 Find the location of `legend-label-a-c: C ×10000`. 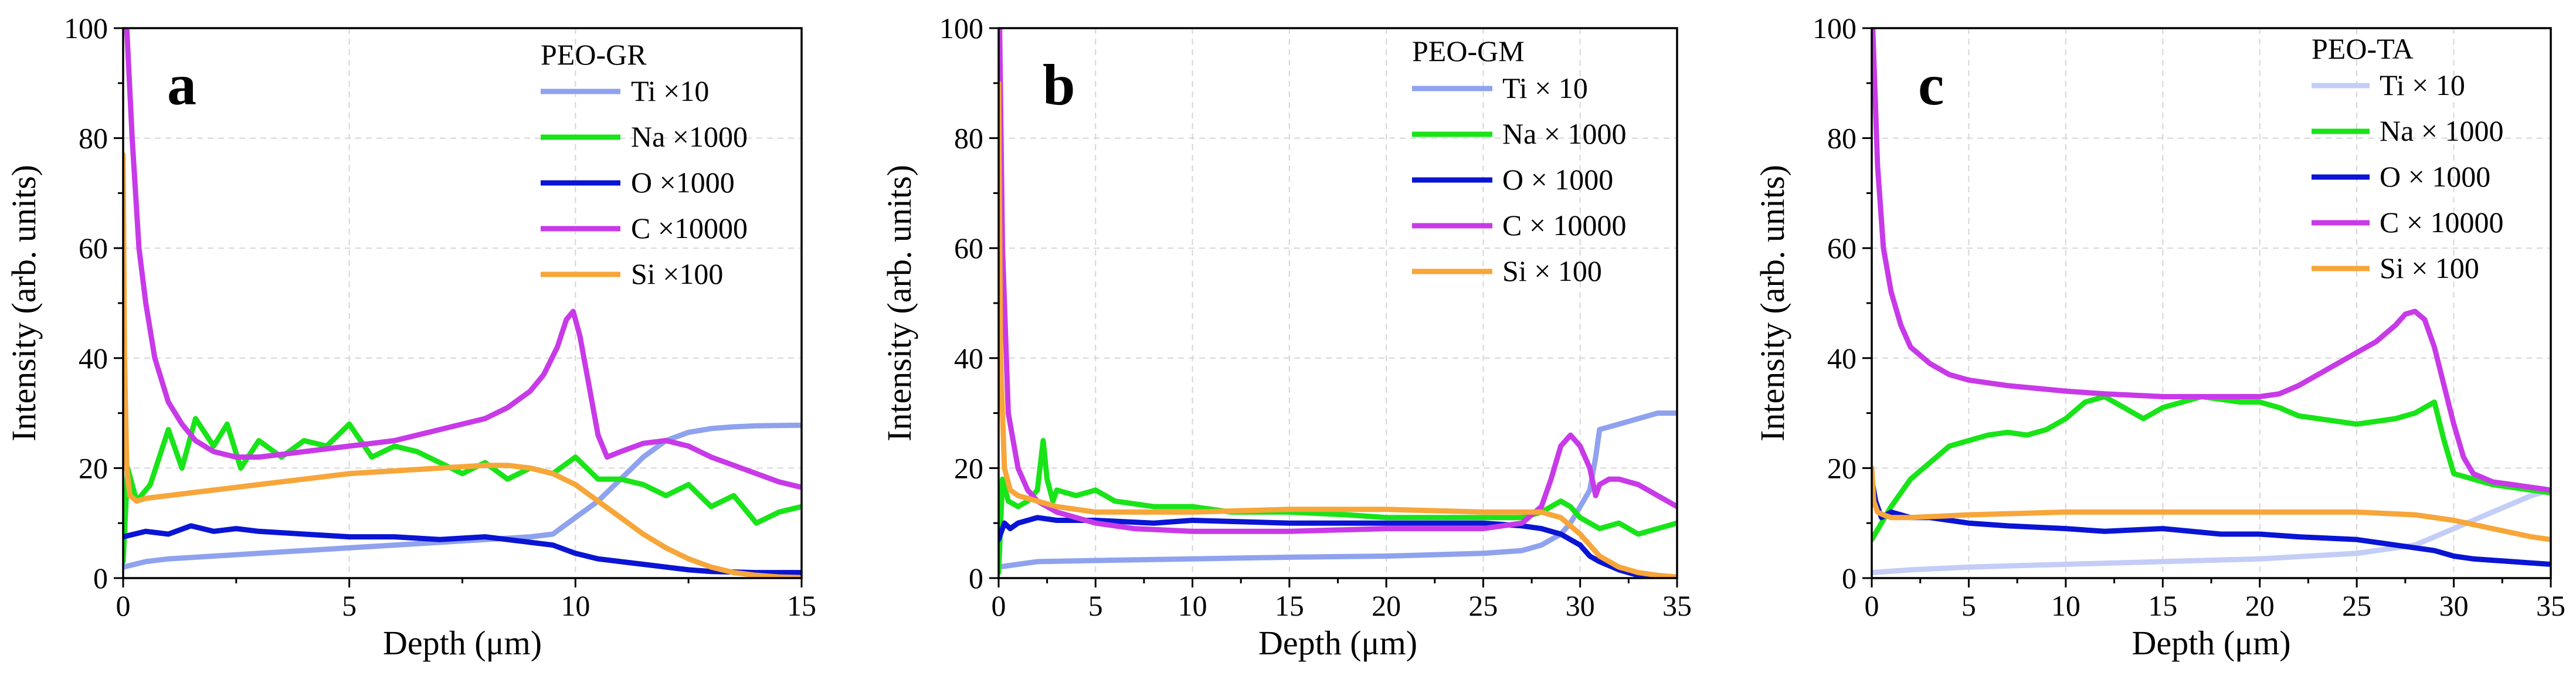

legend-label-a-c: C ×10000 is located at coordinates (689, 228).